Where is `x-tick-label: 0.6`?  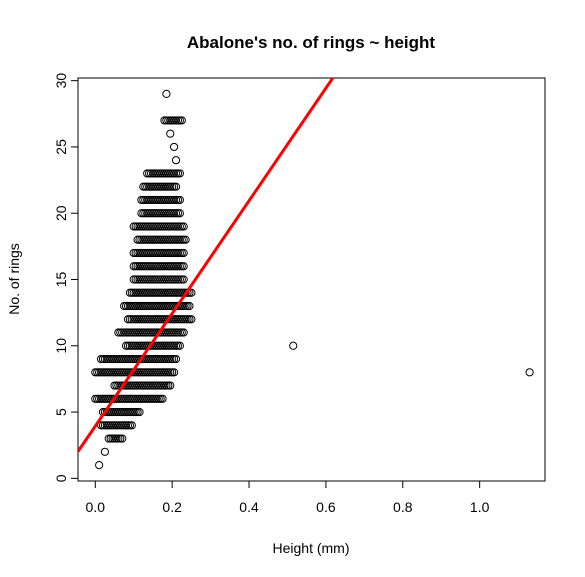 x-tick-label: 0.6 is located at coordinates (326, 507).